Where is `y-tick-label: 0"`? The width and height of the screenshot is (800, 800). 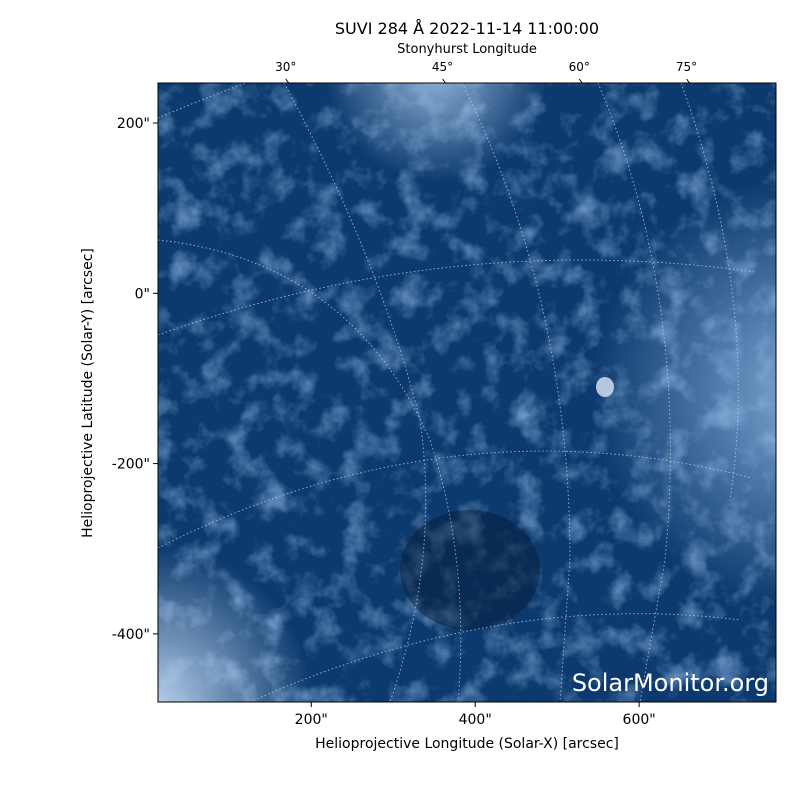 y-tick-label: 0" is located at coordinates (142, 294).